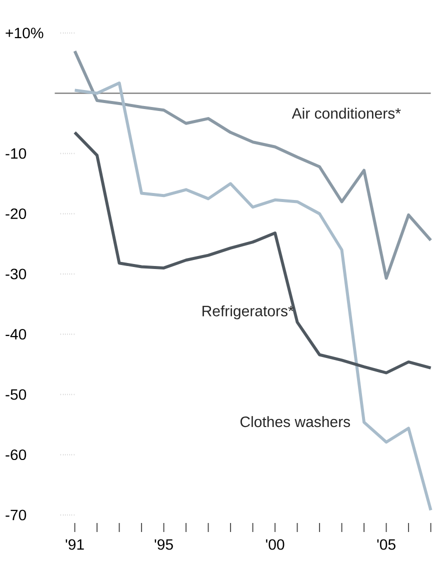 This screenshot has width=436, height=569. Describe the element at coordinates (248, 312) in the screenshot. I see `series-label: Refrigerators*` at that location.